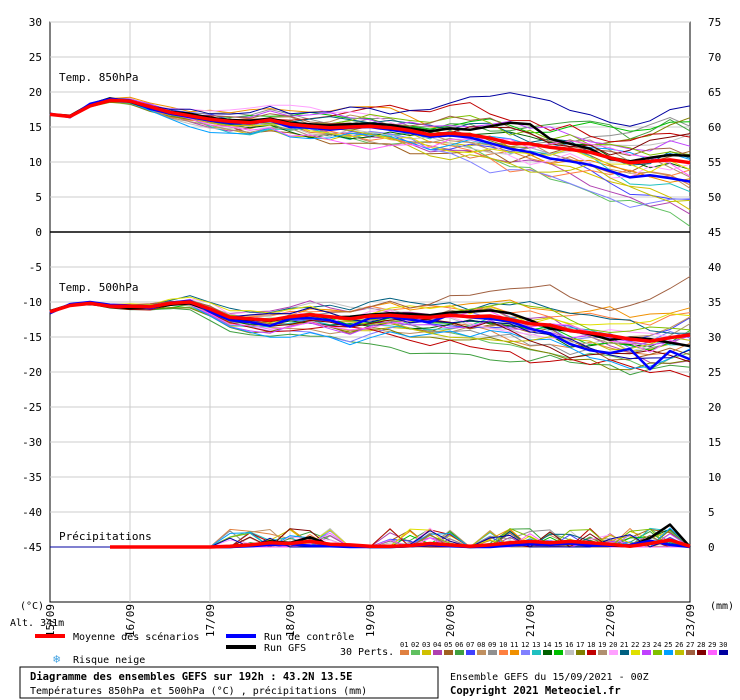  What do you see at coordinates (679, 645) in the screenshot?
I see `pert-id-label: 26` at bounding box center [679, 645].